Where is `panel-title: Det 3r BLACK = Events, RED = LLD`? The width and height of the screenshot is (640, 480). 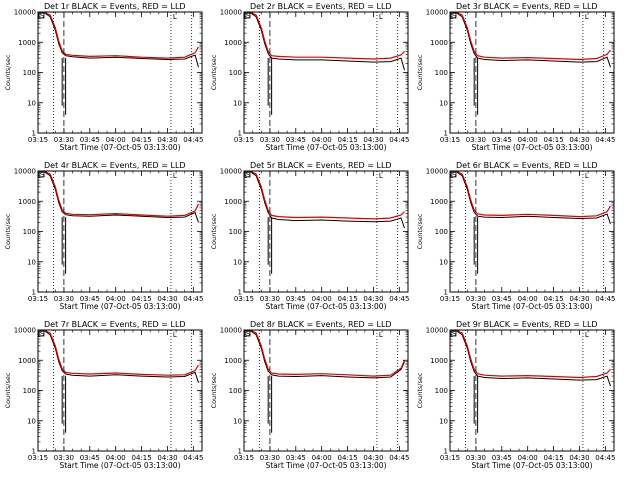 panel-title: Det 3r BLACK = Events, RED = LLD is located at coordinates (527, 6).